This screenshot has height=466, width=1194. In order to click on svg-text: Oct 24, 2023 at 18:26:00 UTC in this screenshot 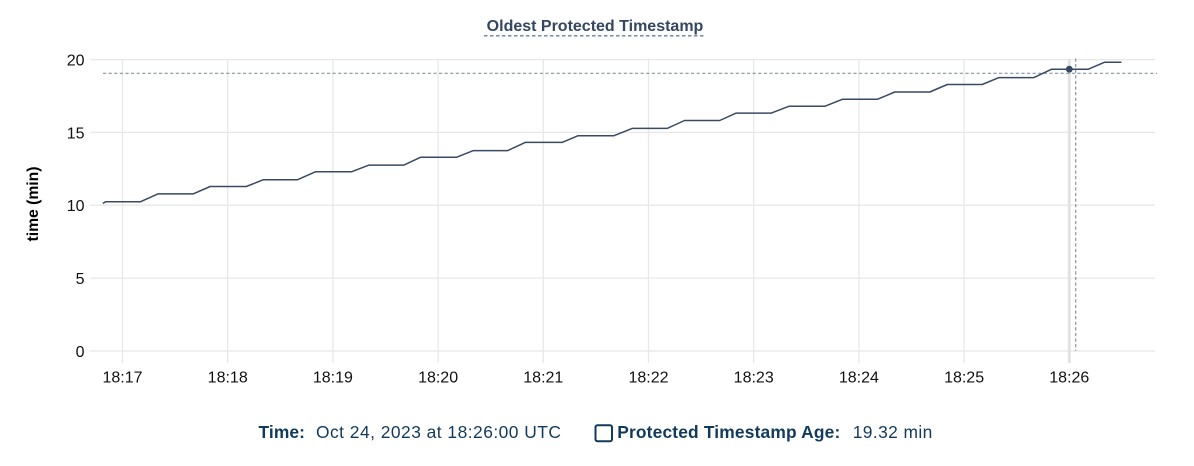, I will do `click(438, 432)`.